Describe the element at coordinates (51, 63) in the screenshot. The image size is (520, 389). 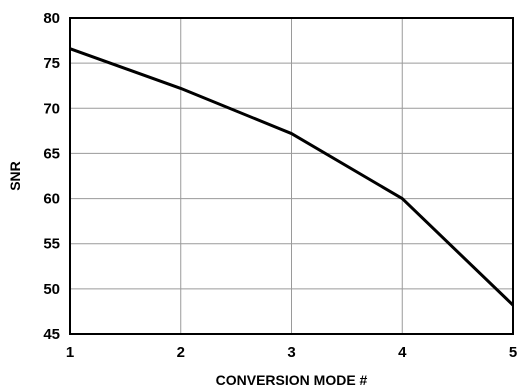
I see `y-tick-label: 75` at that location.